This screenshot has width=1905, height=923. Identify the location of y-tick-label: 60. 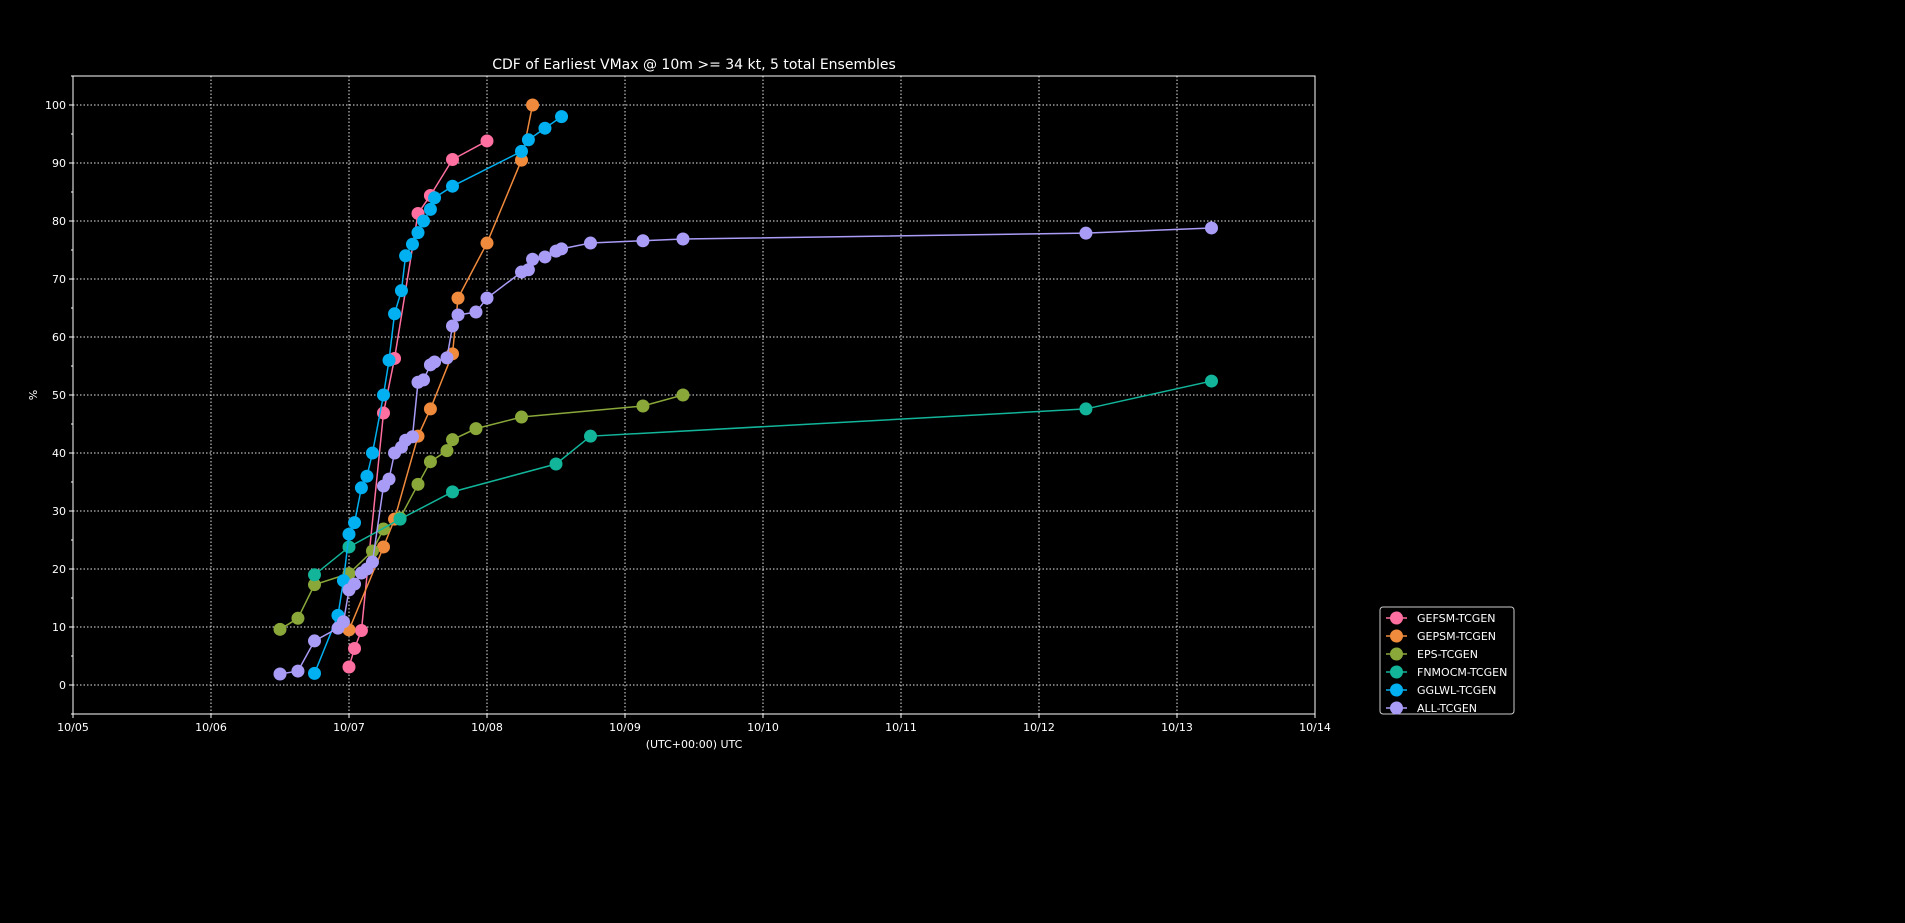
(59, 337).